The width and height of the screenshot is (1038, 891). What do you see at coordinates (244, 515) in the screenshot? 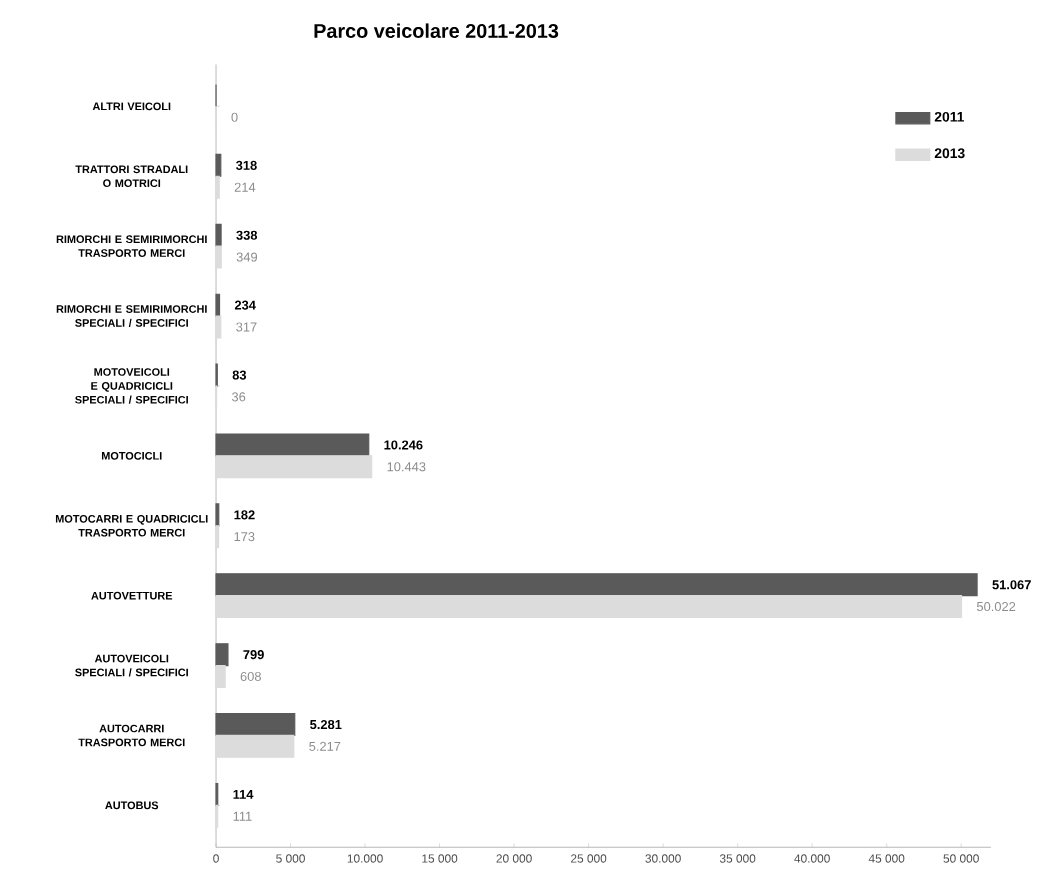
I see `data-label: 182` at bounding box center [244, 515].